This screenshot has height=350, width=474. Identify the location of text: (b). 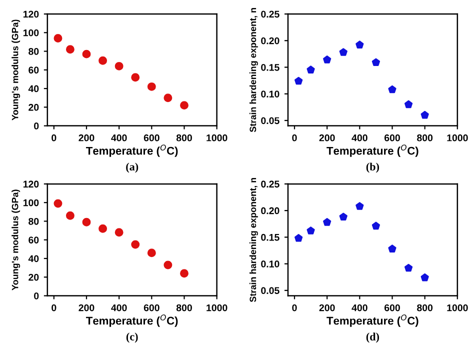
(372, 167).